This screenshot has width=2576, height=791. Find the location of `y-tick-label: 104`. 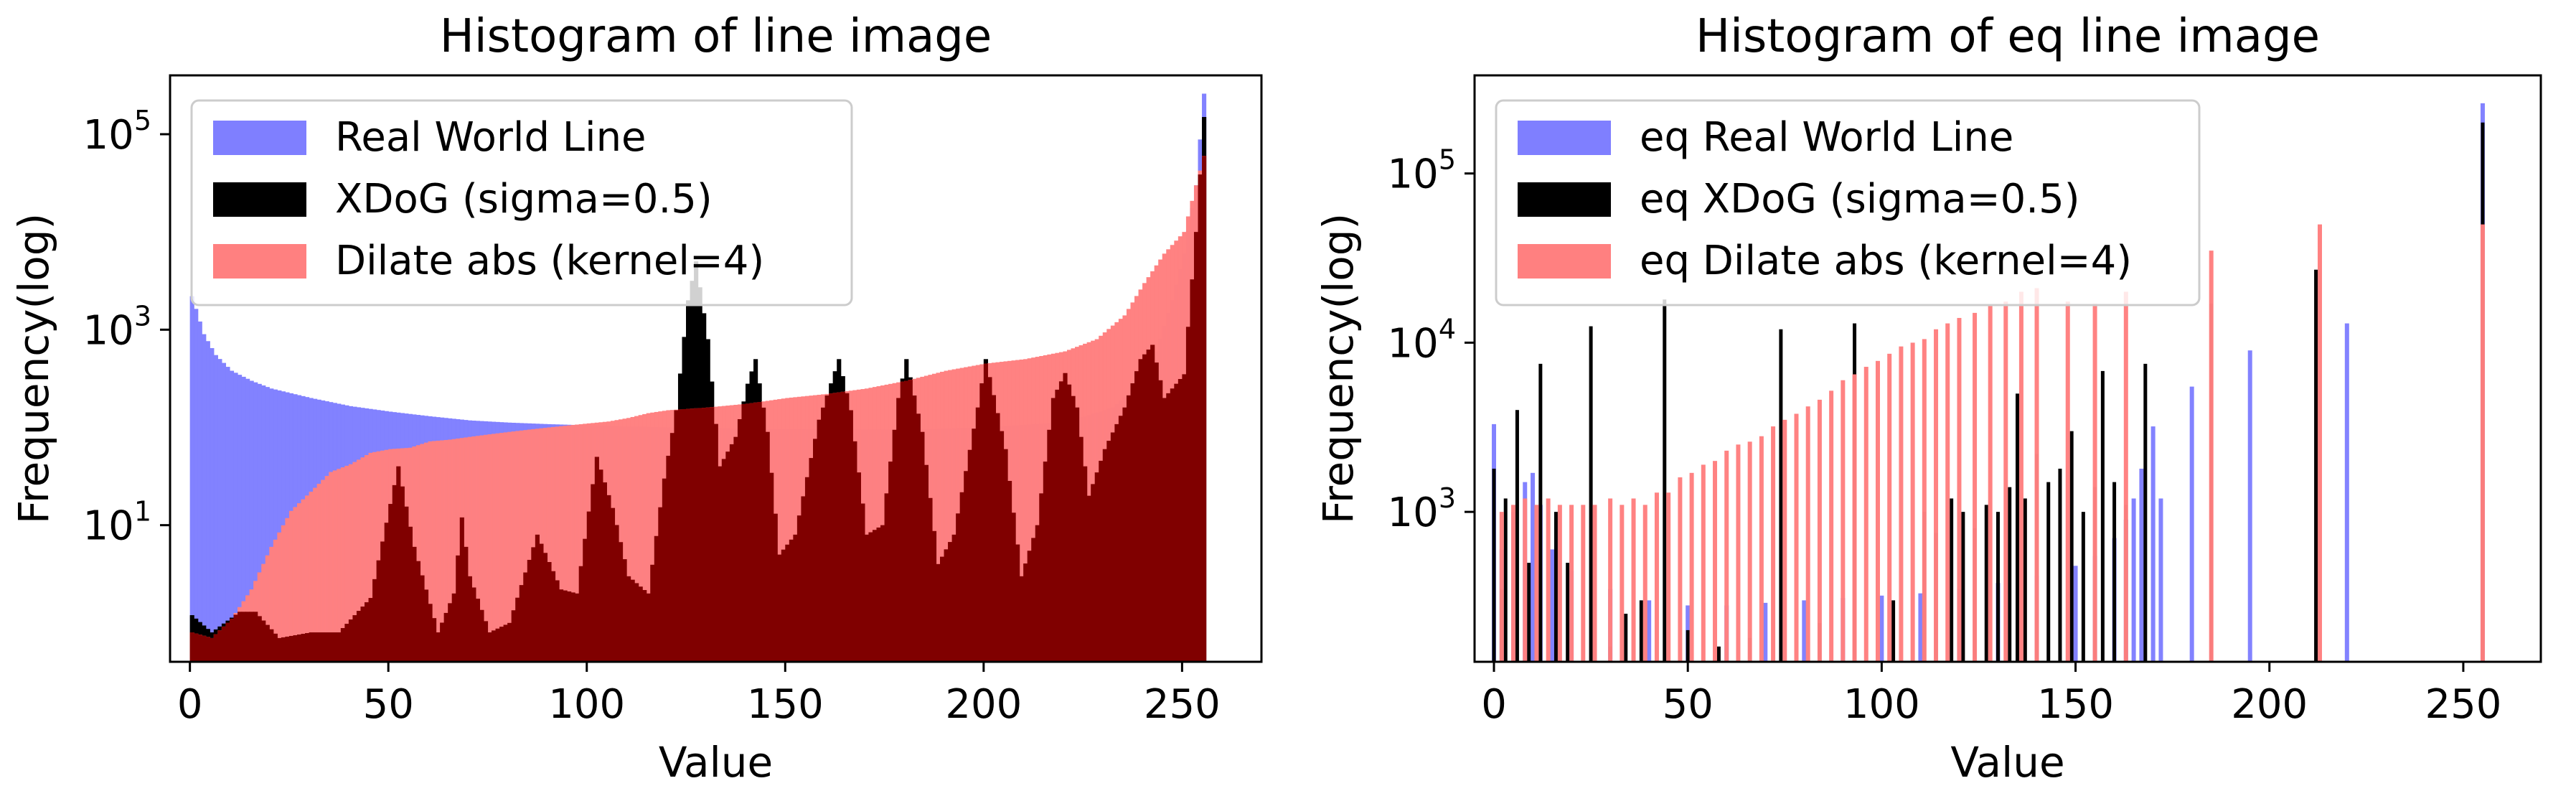

y-tick-label: 104 is located at coordinates (1422, 340).